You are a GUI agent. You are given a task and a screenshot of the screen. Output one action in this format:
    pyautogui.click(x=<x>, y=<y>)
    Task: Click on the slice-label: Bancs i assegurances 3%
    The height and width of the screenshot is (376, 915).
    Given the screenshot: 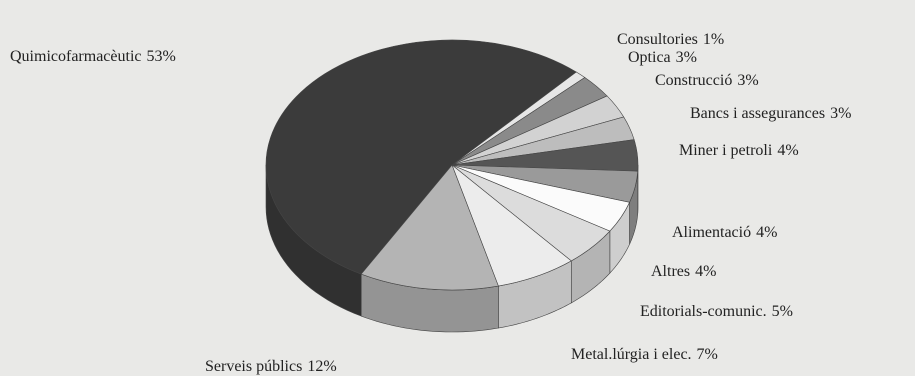 What is the action you would take?
    pyautogui.click(x=770, y=113)
    